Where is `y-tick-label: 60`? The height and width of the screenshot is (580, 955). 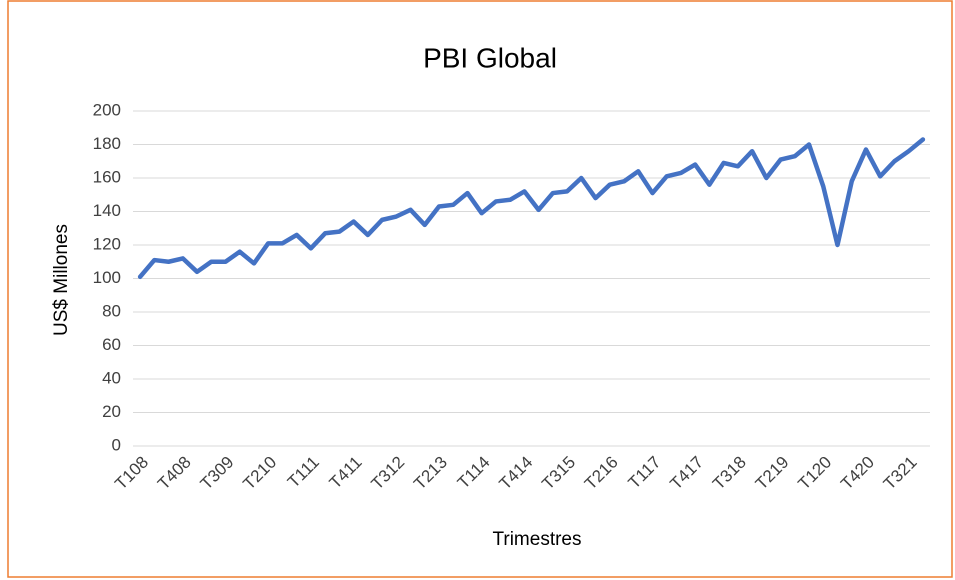
y-tick-label: 60 is located at coordinates (111, 344).